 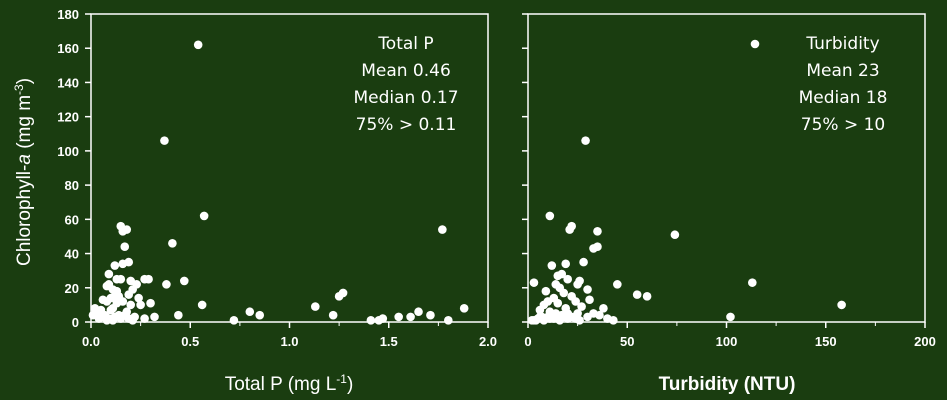 What do you see at coordinates (68, 48) in the screenshot?
I see `y-tick-label: 160` at bounding box center [68, 48].